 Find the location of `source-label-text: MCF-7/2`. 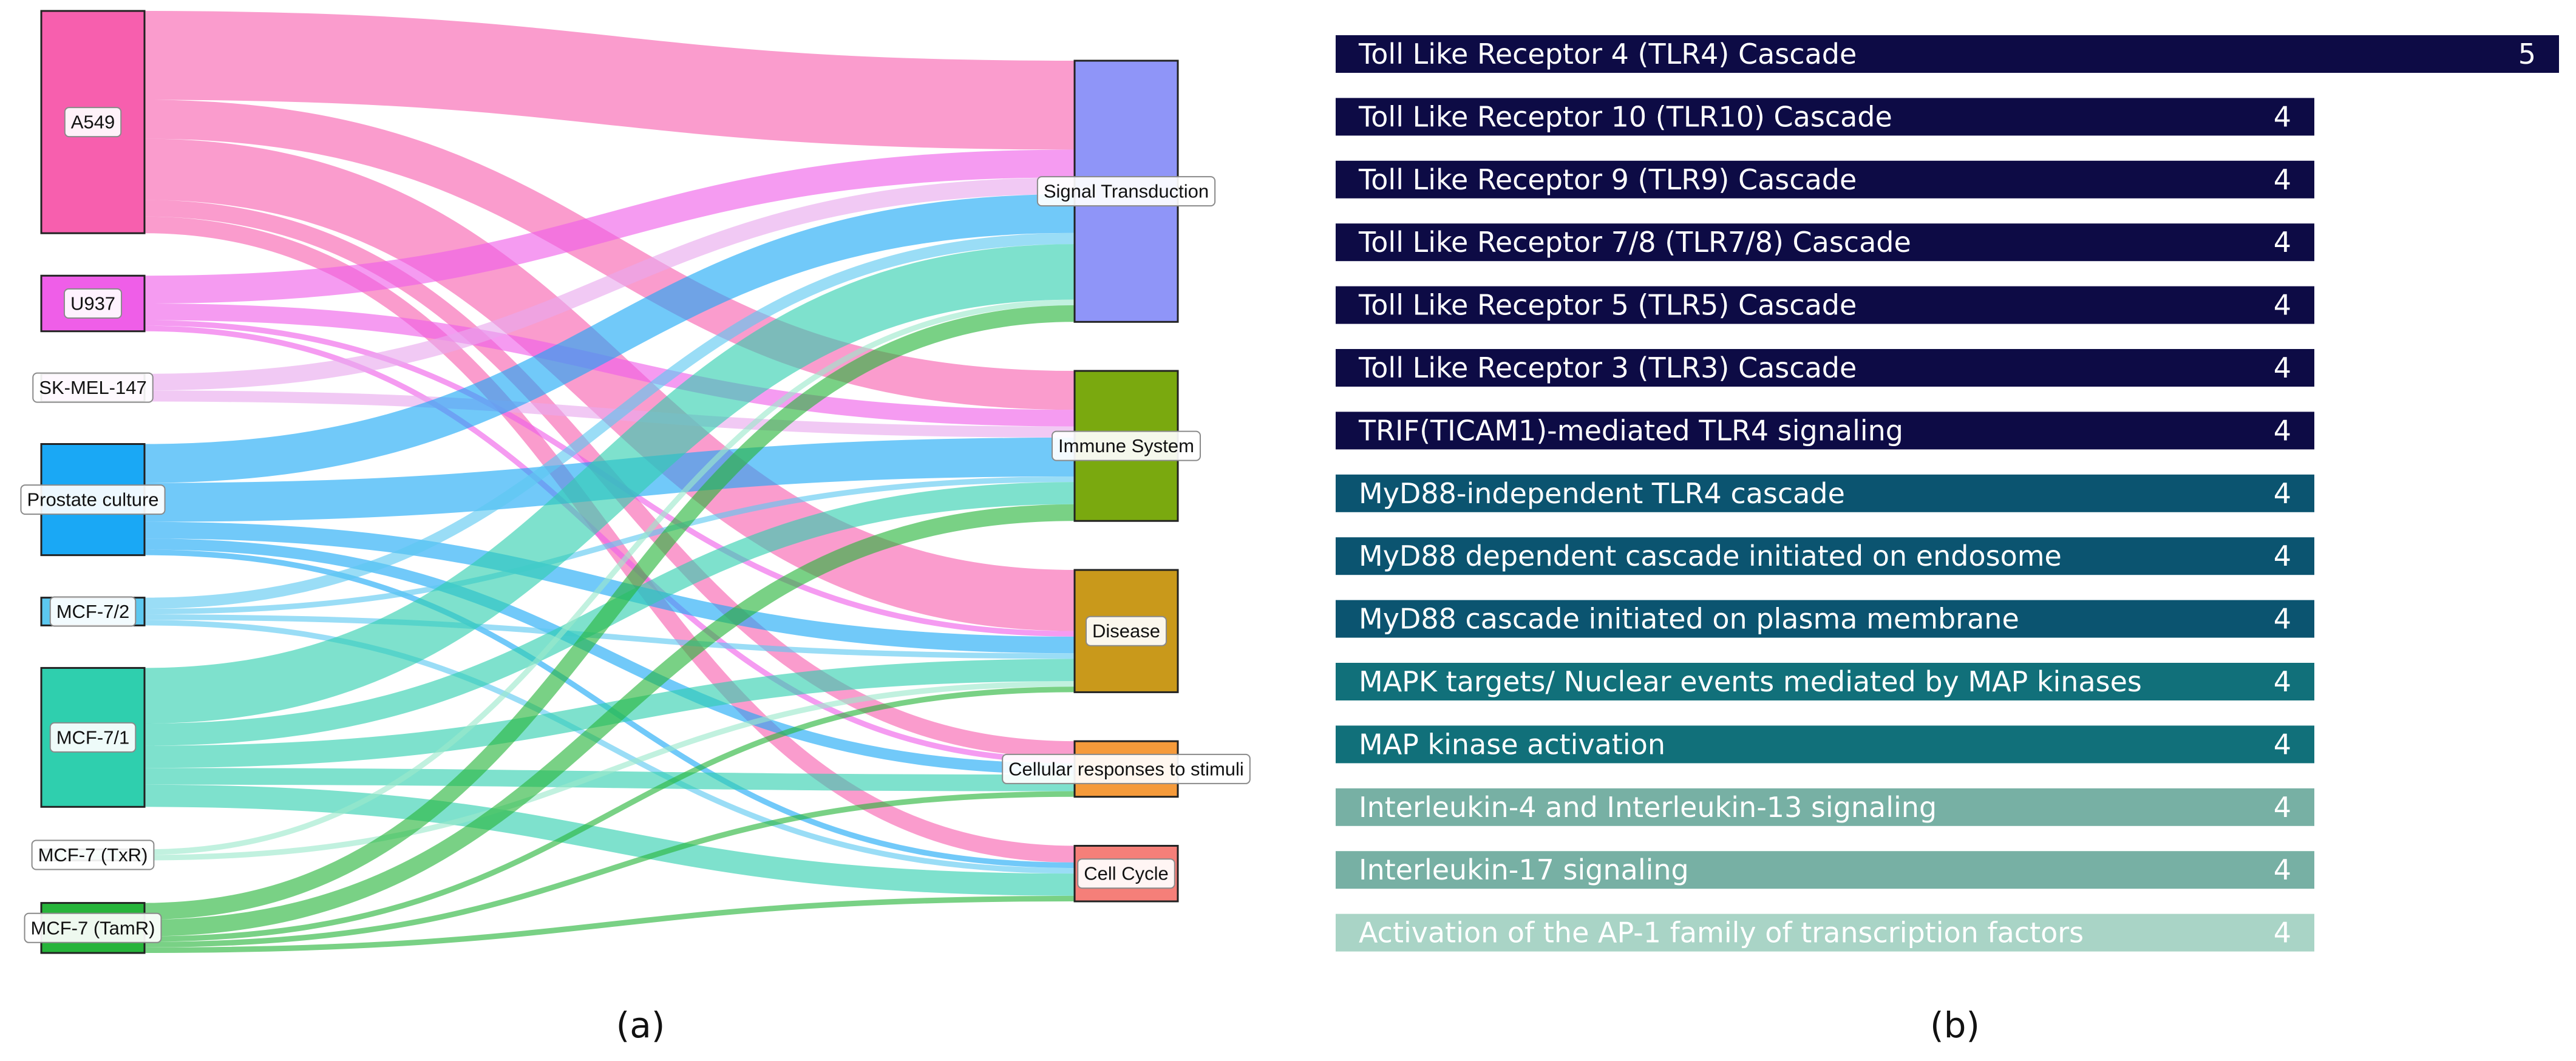

source-label-text: MCF-7/2 is located at coordinates (93, 611).